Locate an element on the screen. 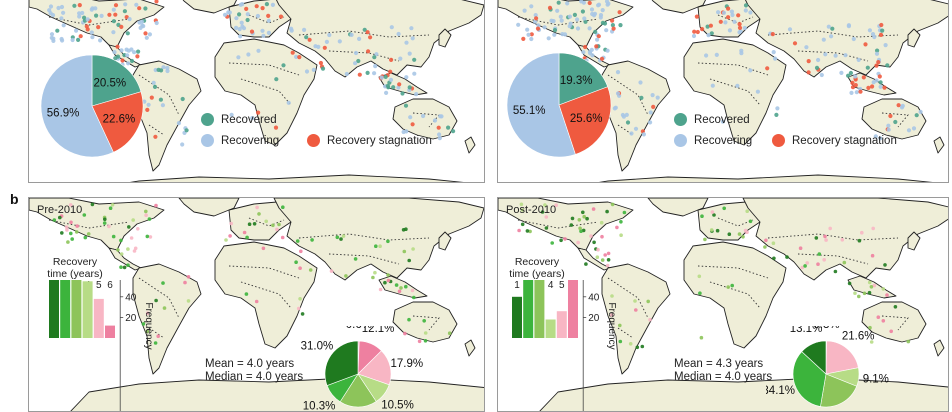 This screenshot has height=412, width=952. pie-slice-recovering is located at coordinates (77, 106).